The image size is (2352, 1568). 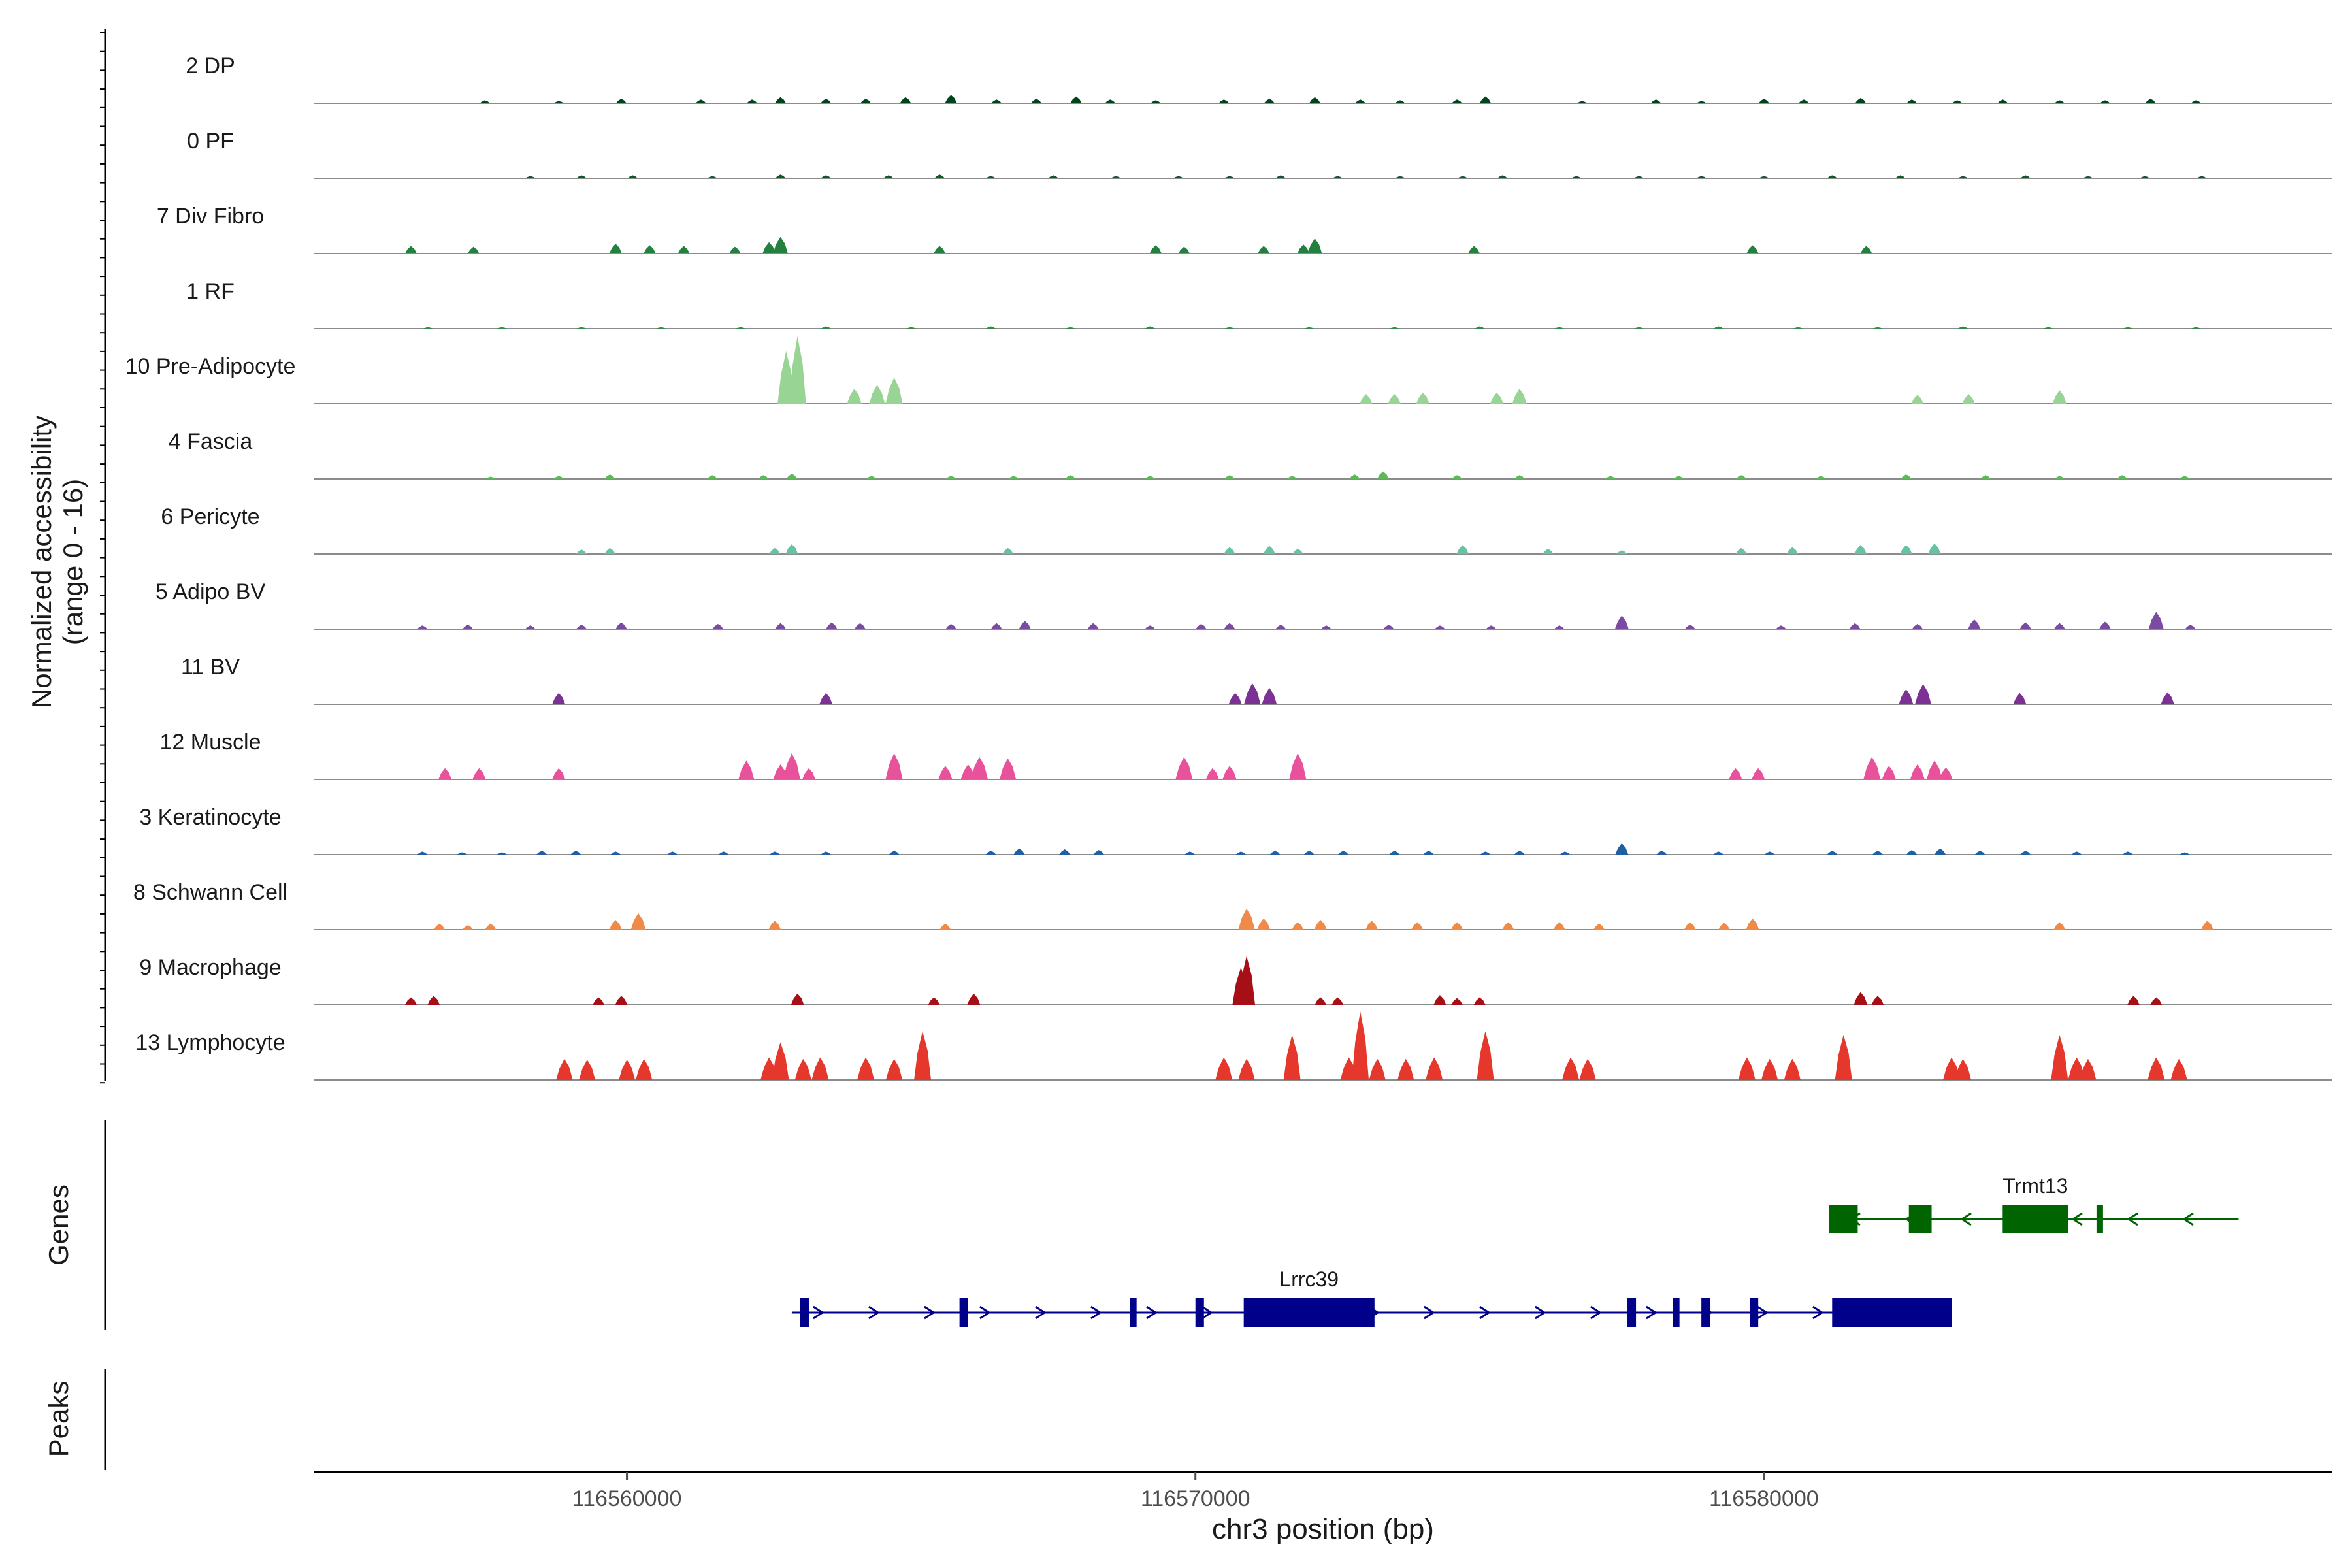 What do you see at coordinates (210, 592) in the screenshot?
I see `track-label: 5 Adipo BV` at bounding box center [210, 592].